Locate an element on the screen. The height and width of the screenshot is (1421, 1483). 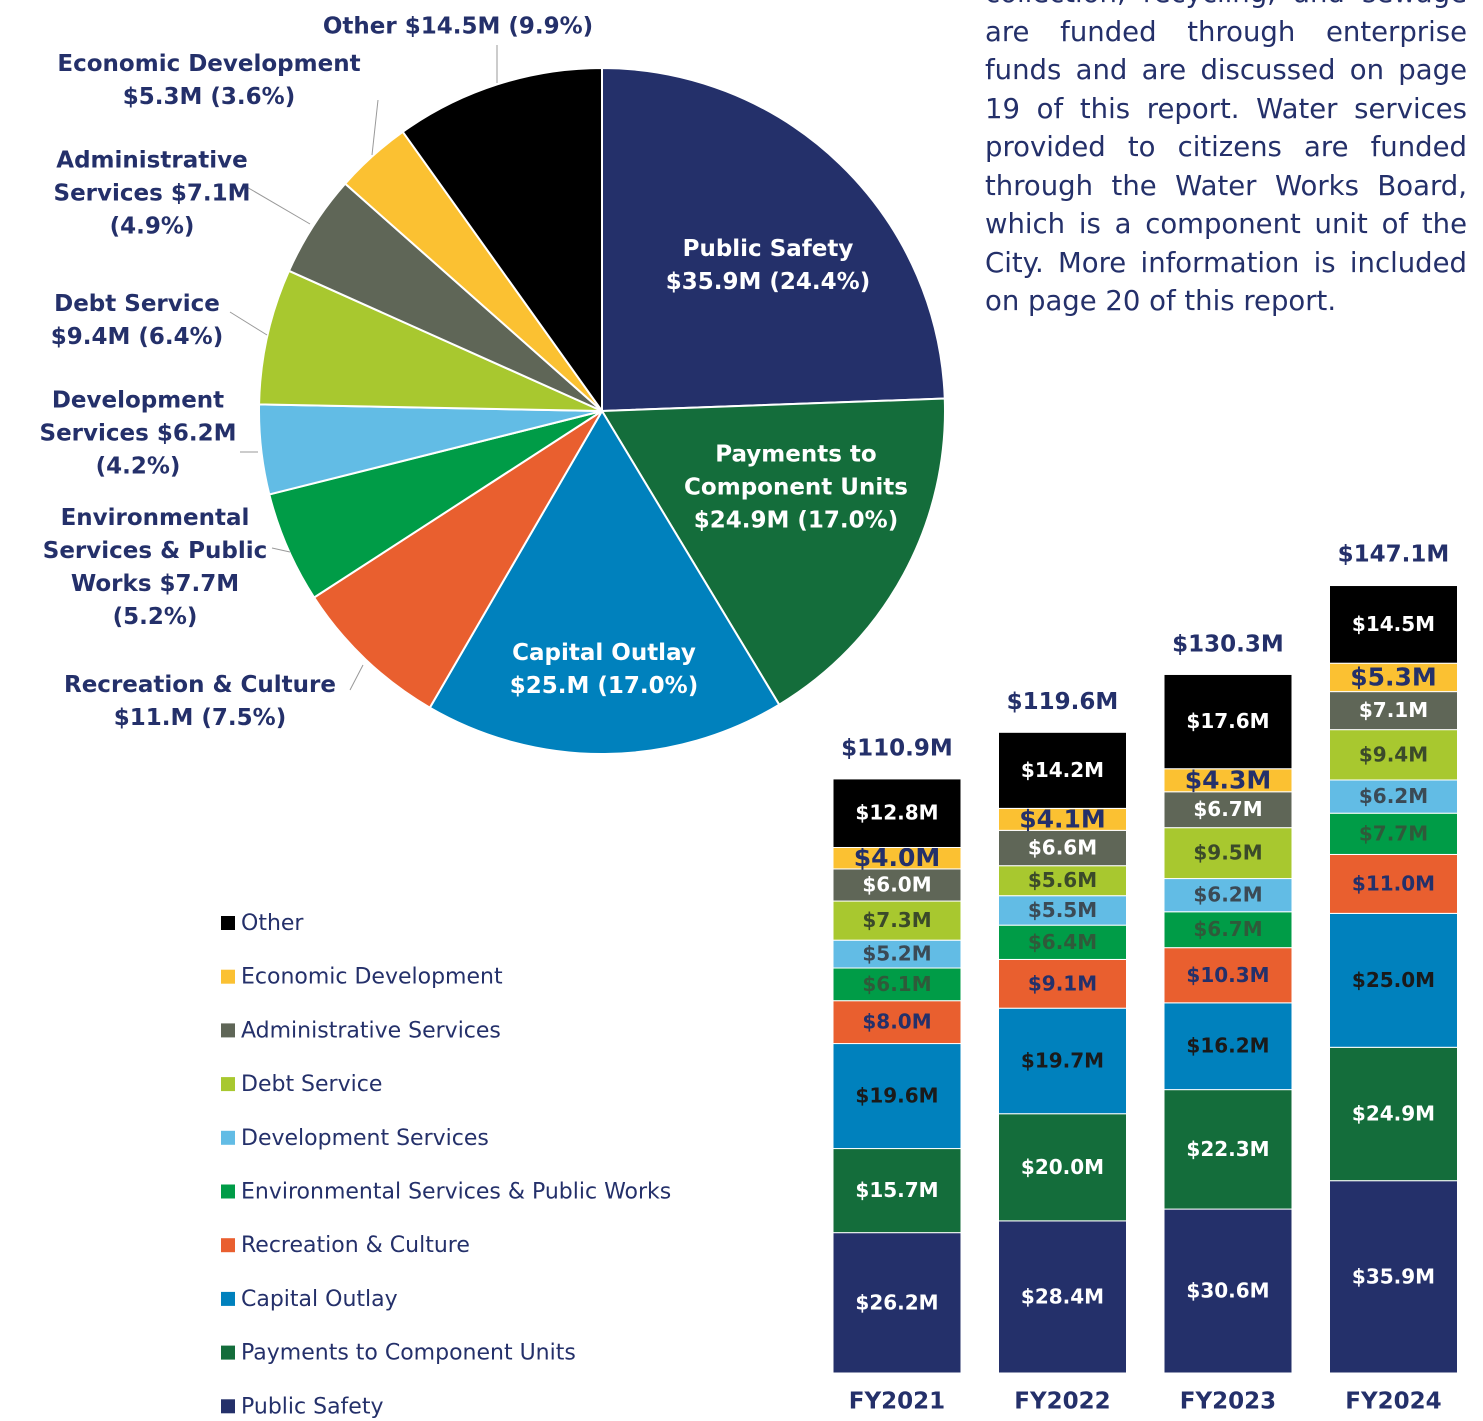
bar-value-label: $7.3M is located at coordinates (896, 920).